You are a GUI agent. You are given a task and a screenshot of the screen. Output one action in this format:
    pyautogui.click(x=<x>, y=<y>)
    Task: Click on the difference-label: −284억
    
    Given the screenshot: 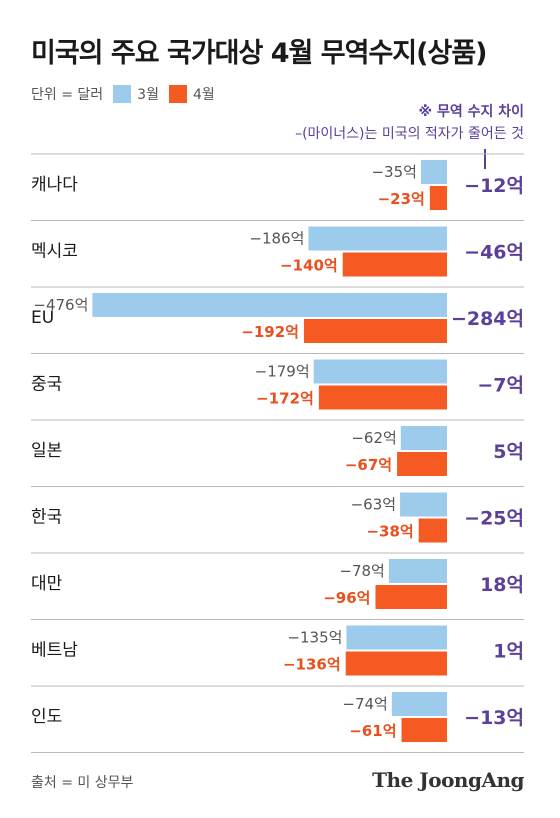 What is the action you would take?
    pyautogui.click(x=487, y=319)
    